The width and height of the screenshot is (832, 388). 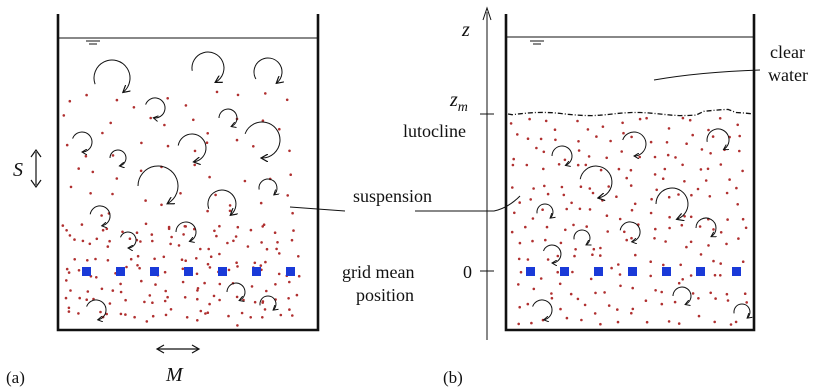 I want to click on clear-water-line1: clear, so click(x=787, y=52).